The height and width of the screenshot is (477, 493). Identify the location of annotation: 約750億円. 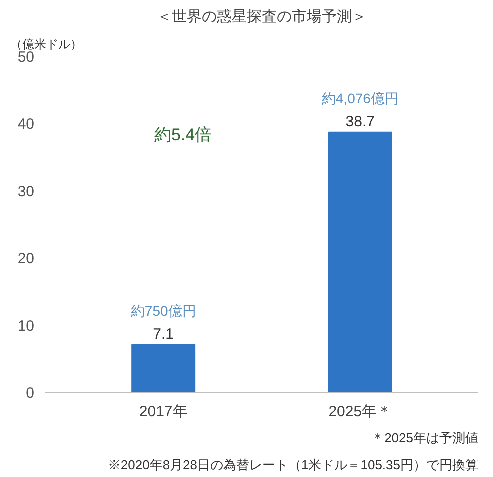
(163, 310).